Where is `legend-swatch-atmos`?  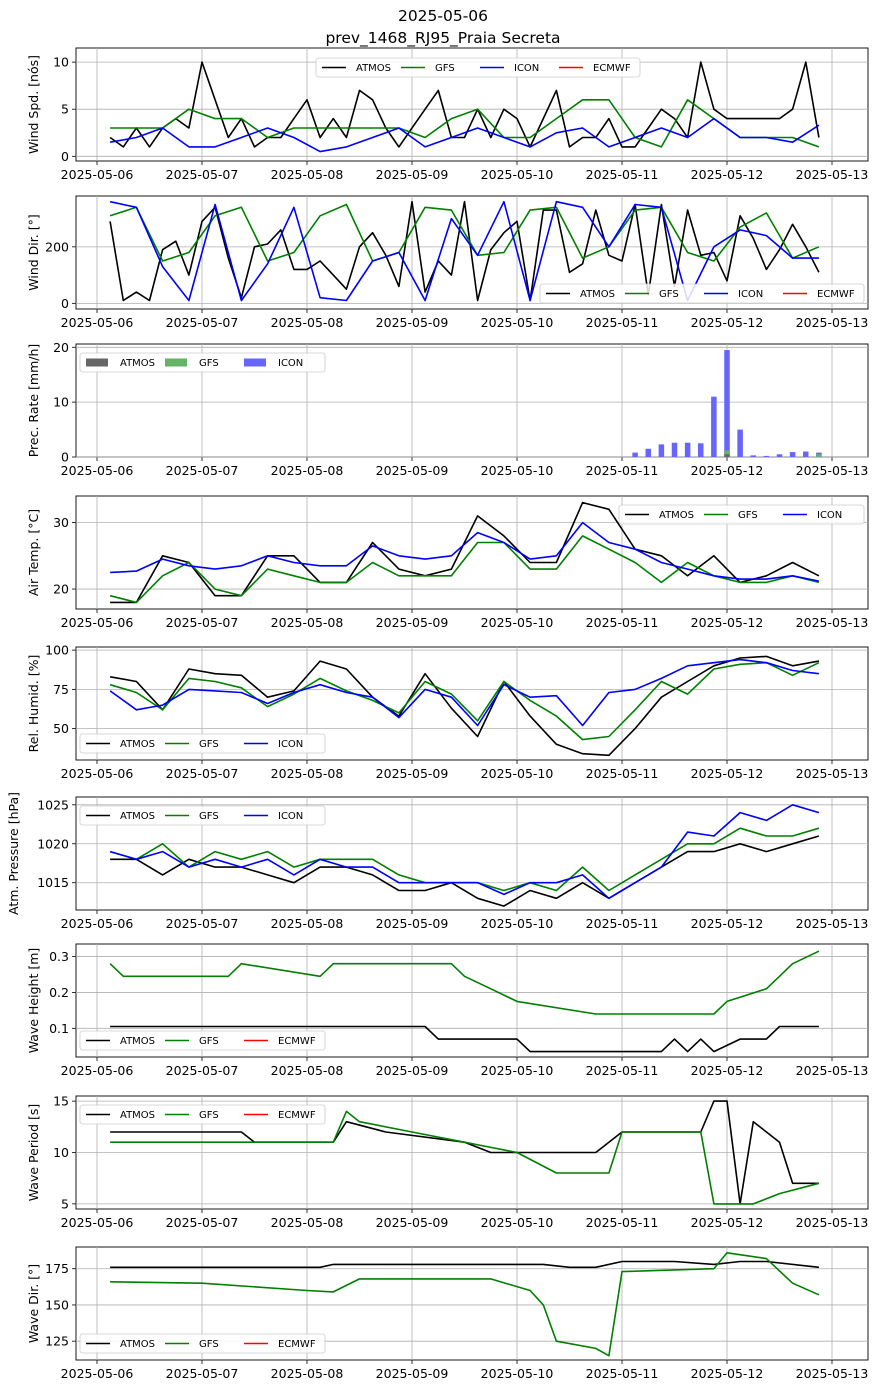
legend-swatch-atmos is located at coordinates (97, 362).